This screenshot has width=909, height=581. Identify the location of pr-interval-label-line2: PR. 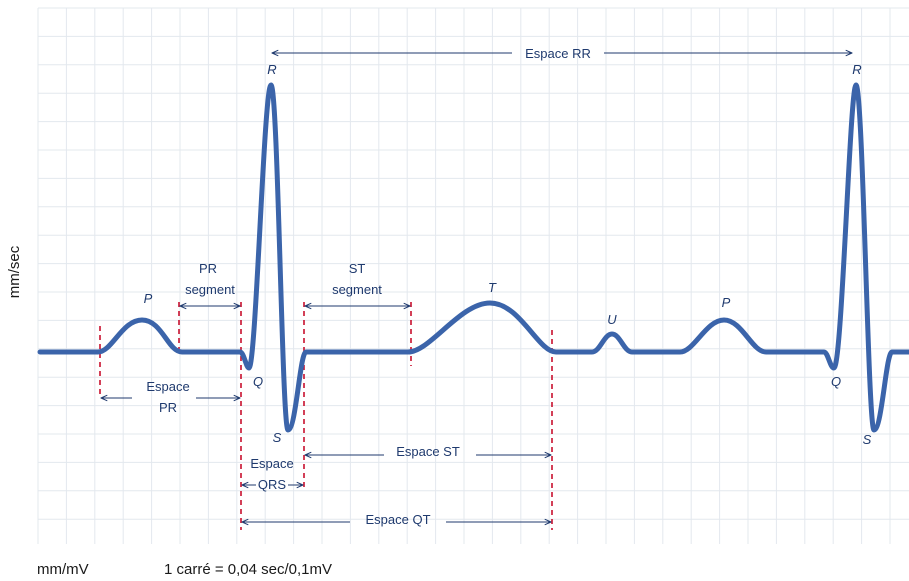
(168, 407).